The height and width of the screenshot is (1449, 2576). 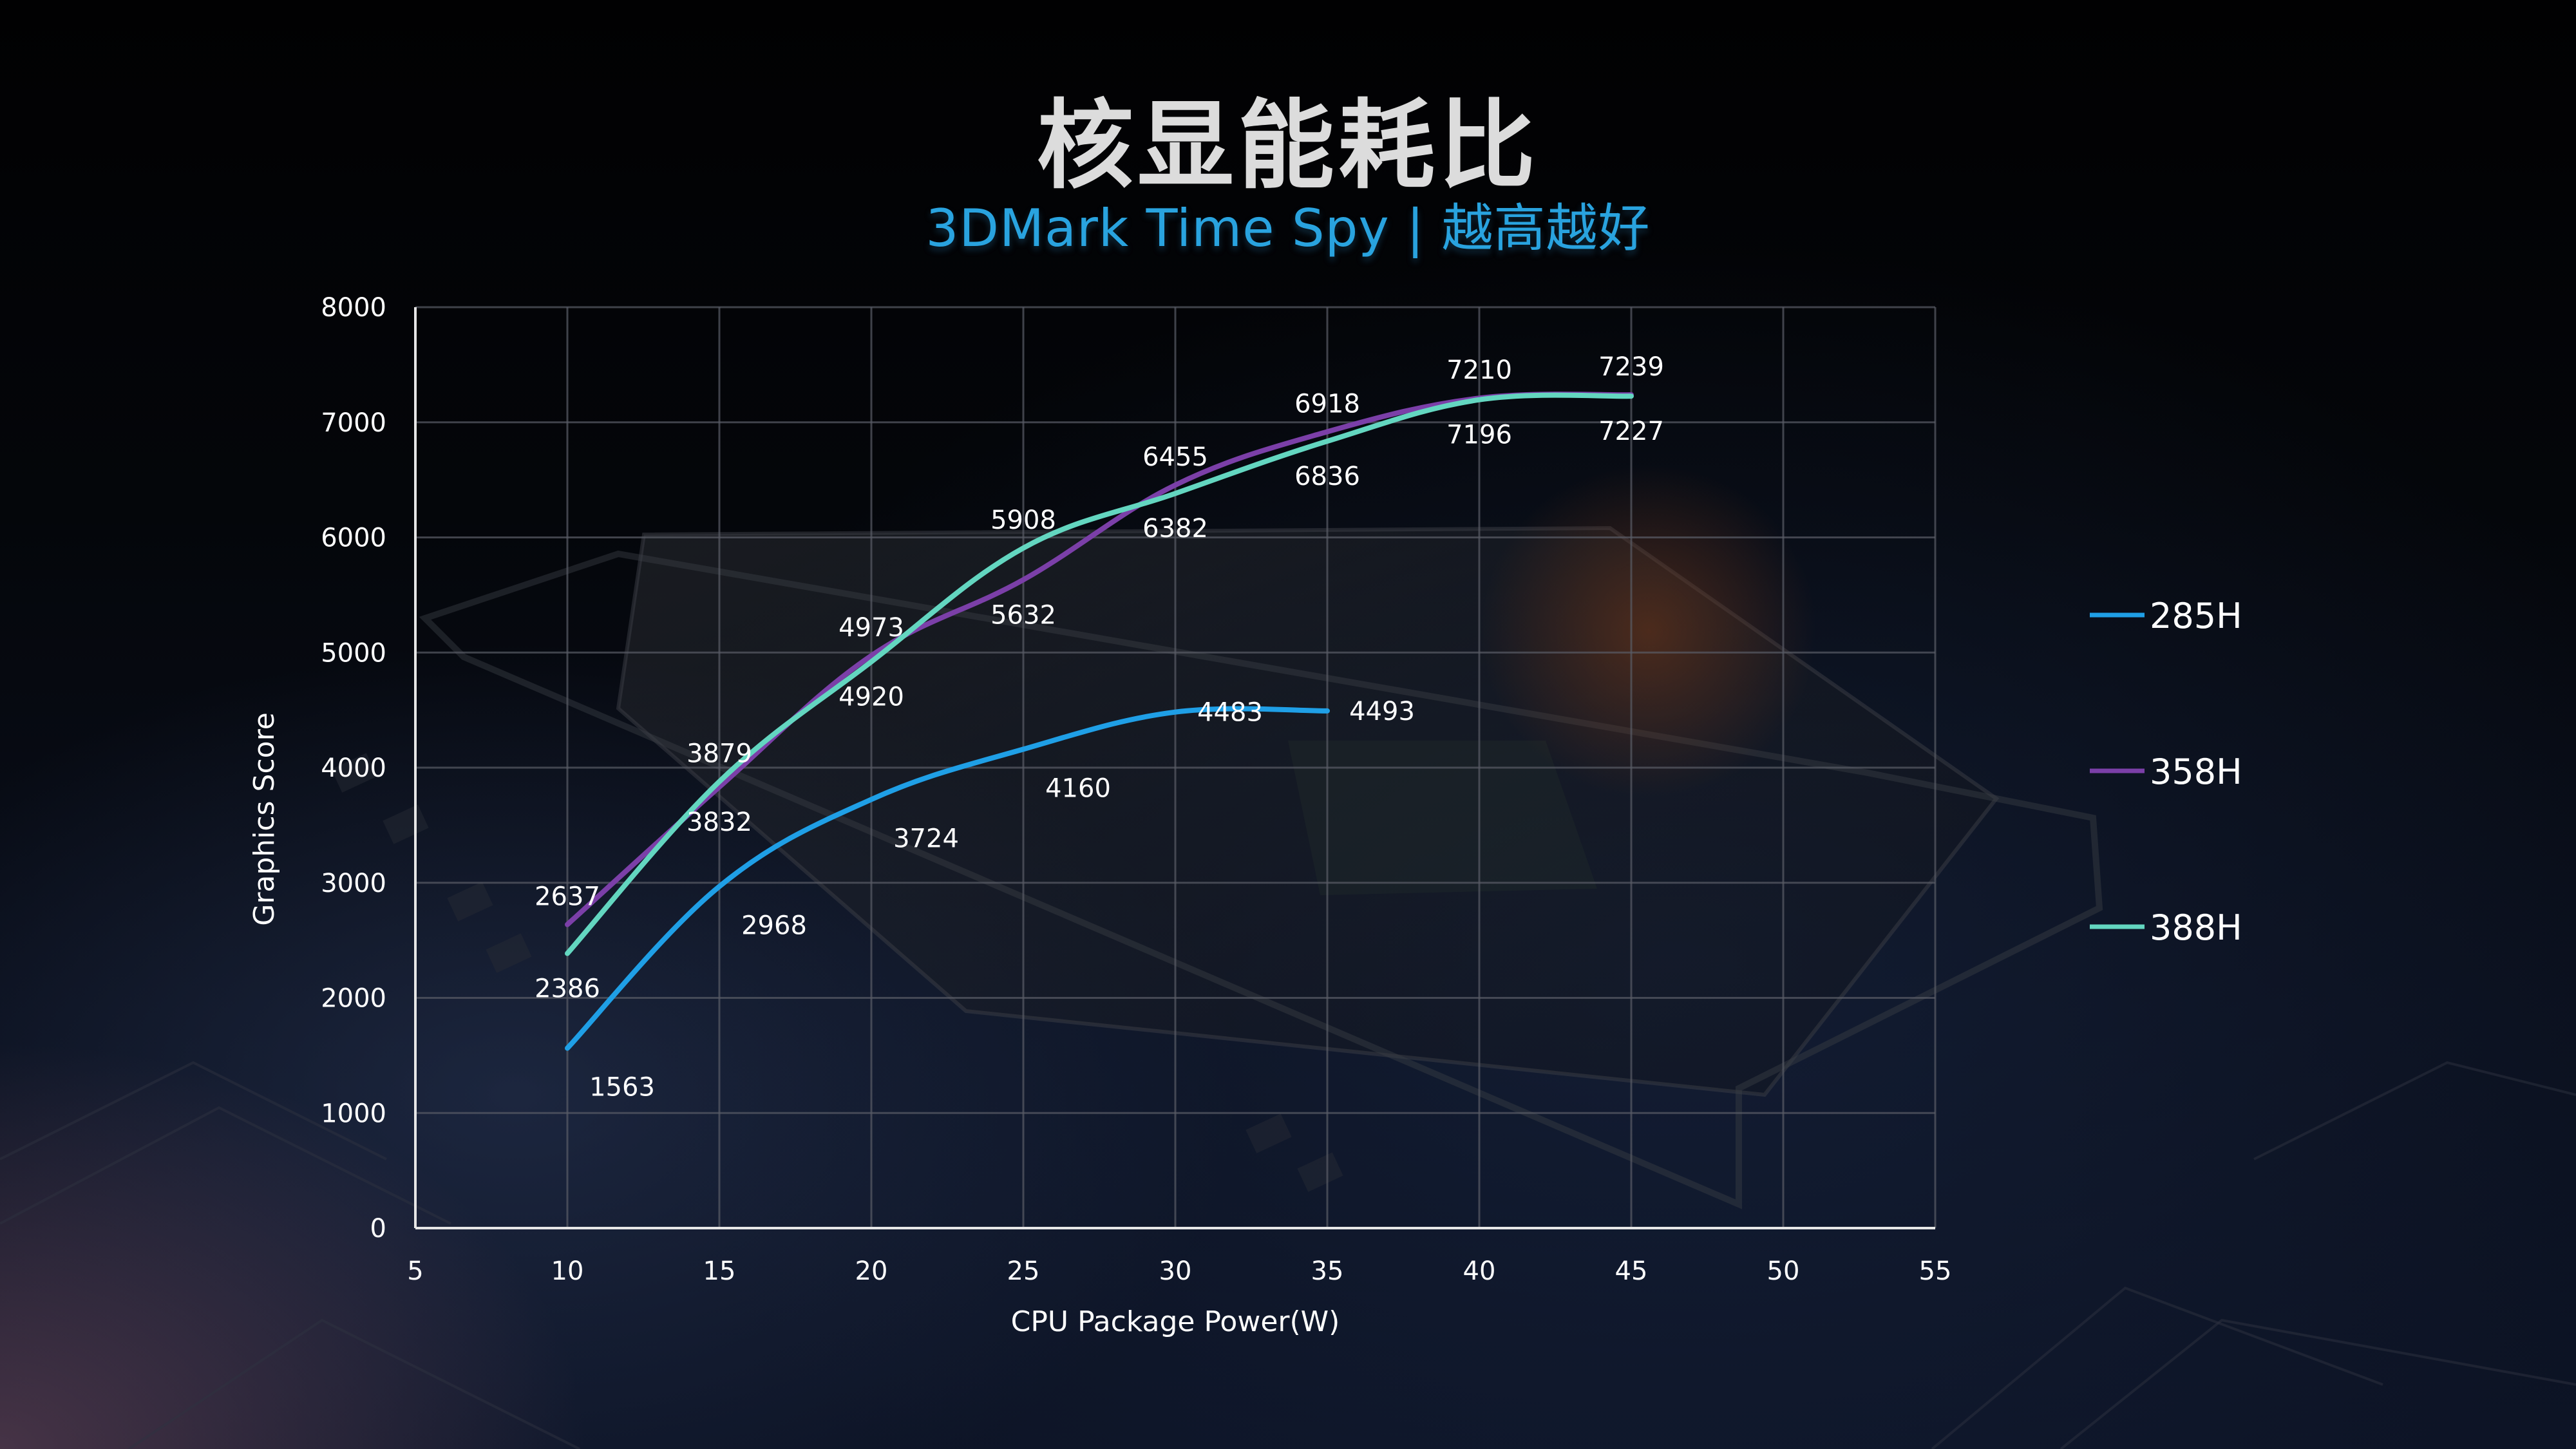 I want to click on data-label-388H: 6382, so click(x=1175, y=529).